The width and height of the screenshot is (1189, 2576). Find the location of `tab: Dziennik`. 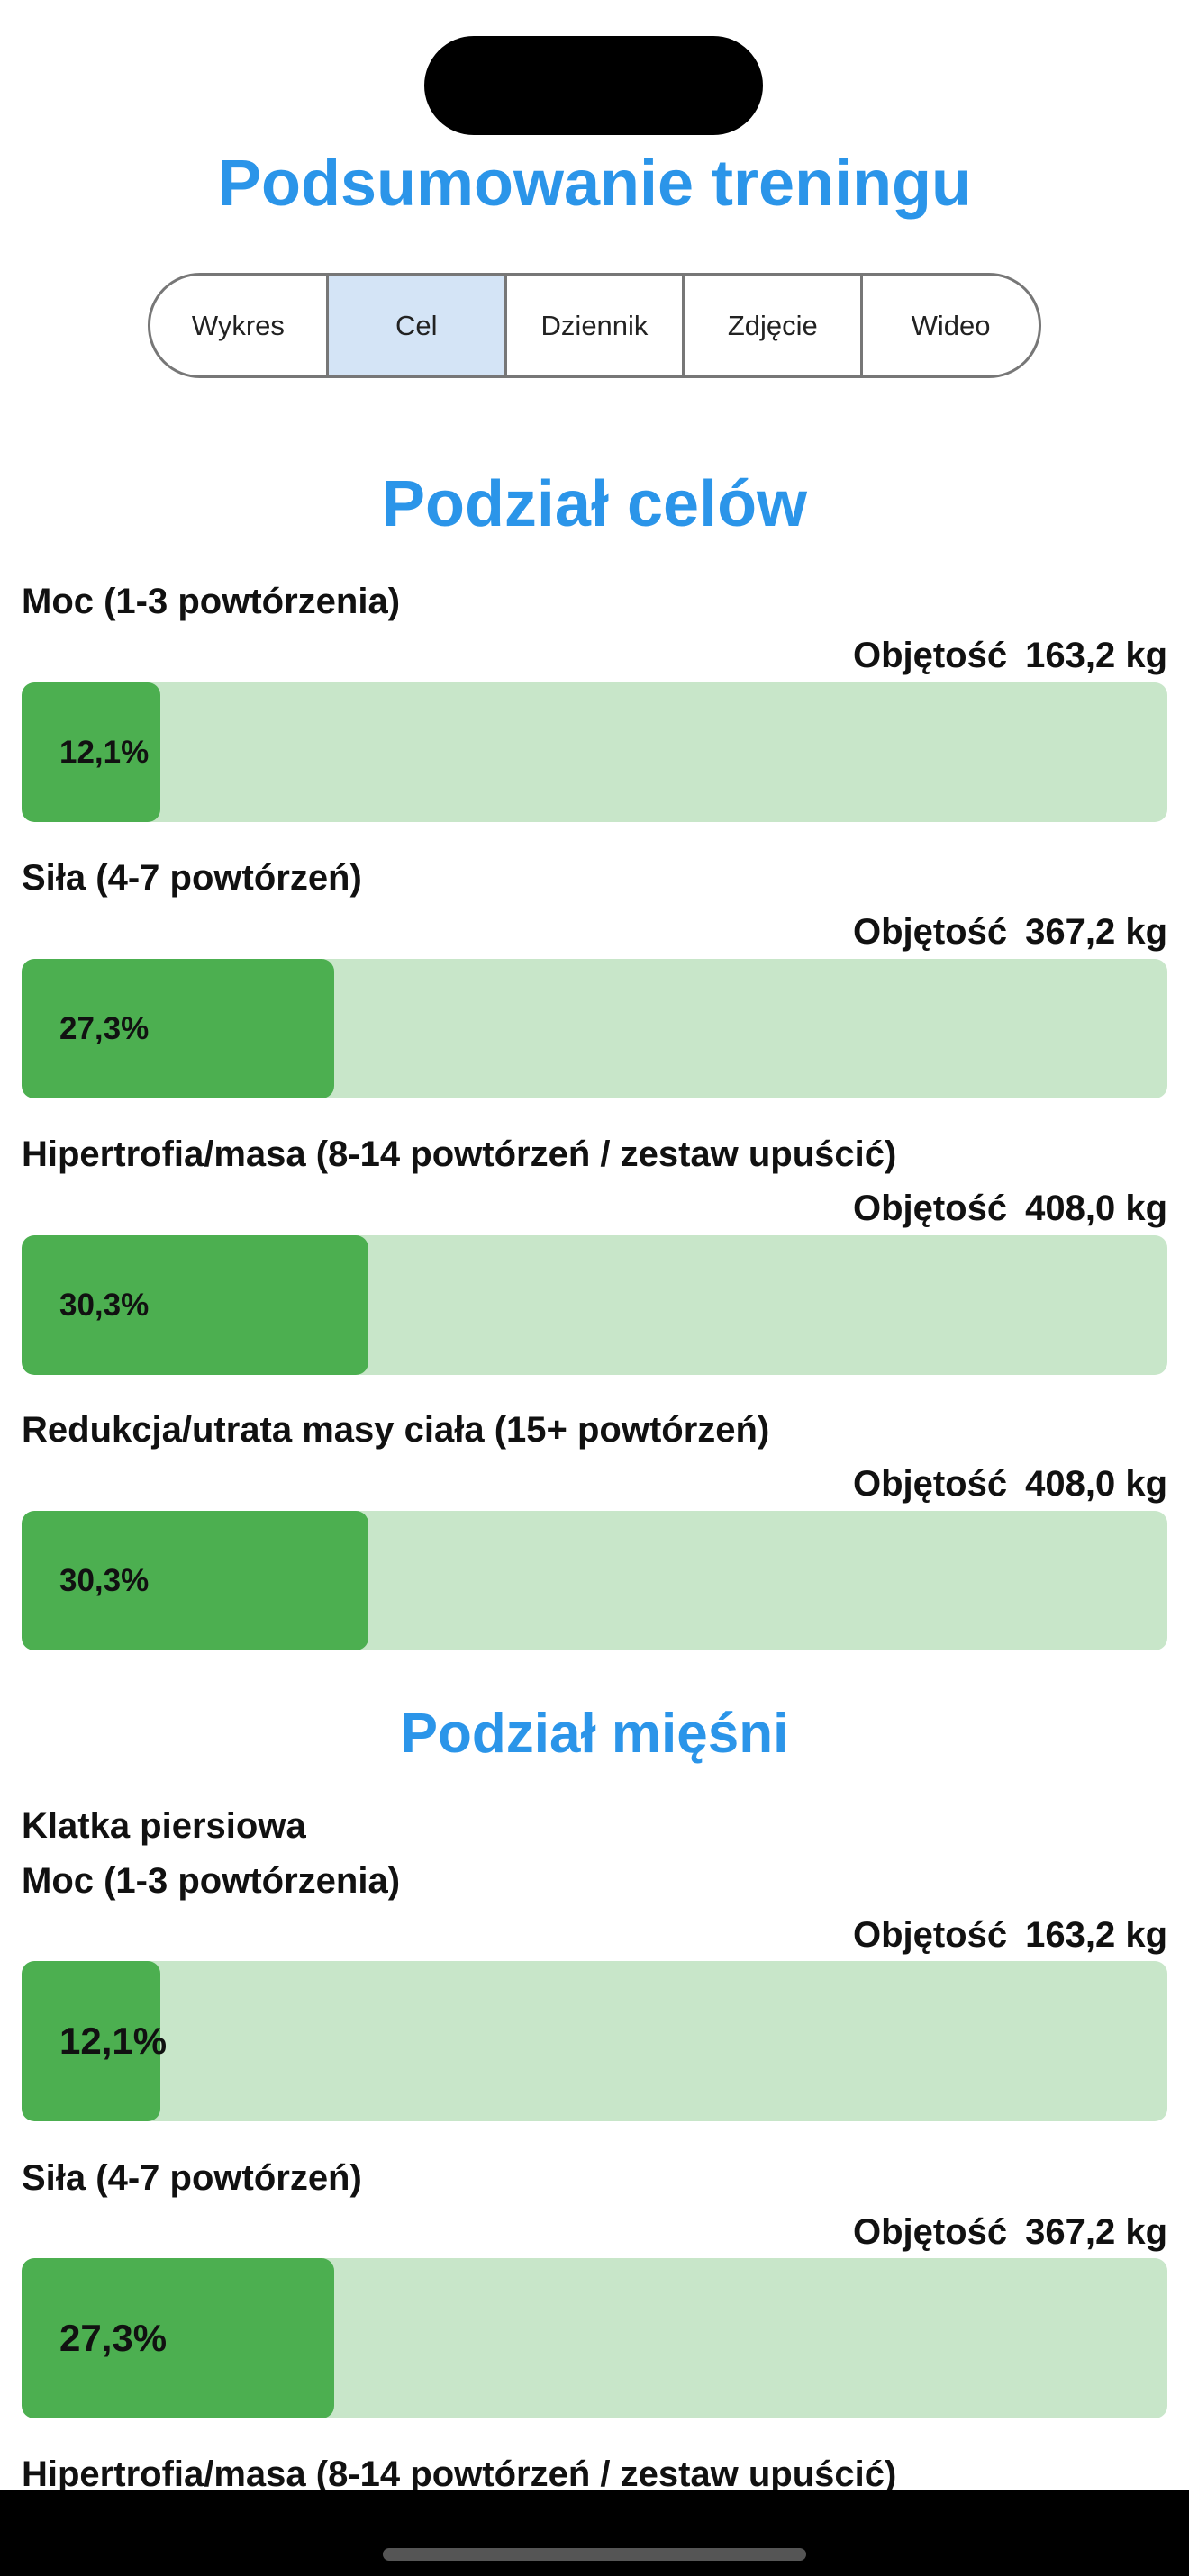

tab: Dziennik is located at coordinates (594, 325).